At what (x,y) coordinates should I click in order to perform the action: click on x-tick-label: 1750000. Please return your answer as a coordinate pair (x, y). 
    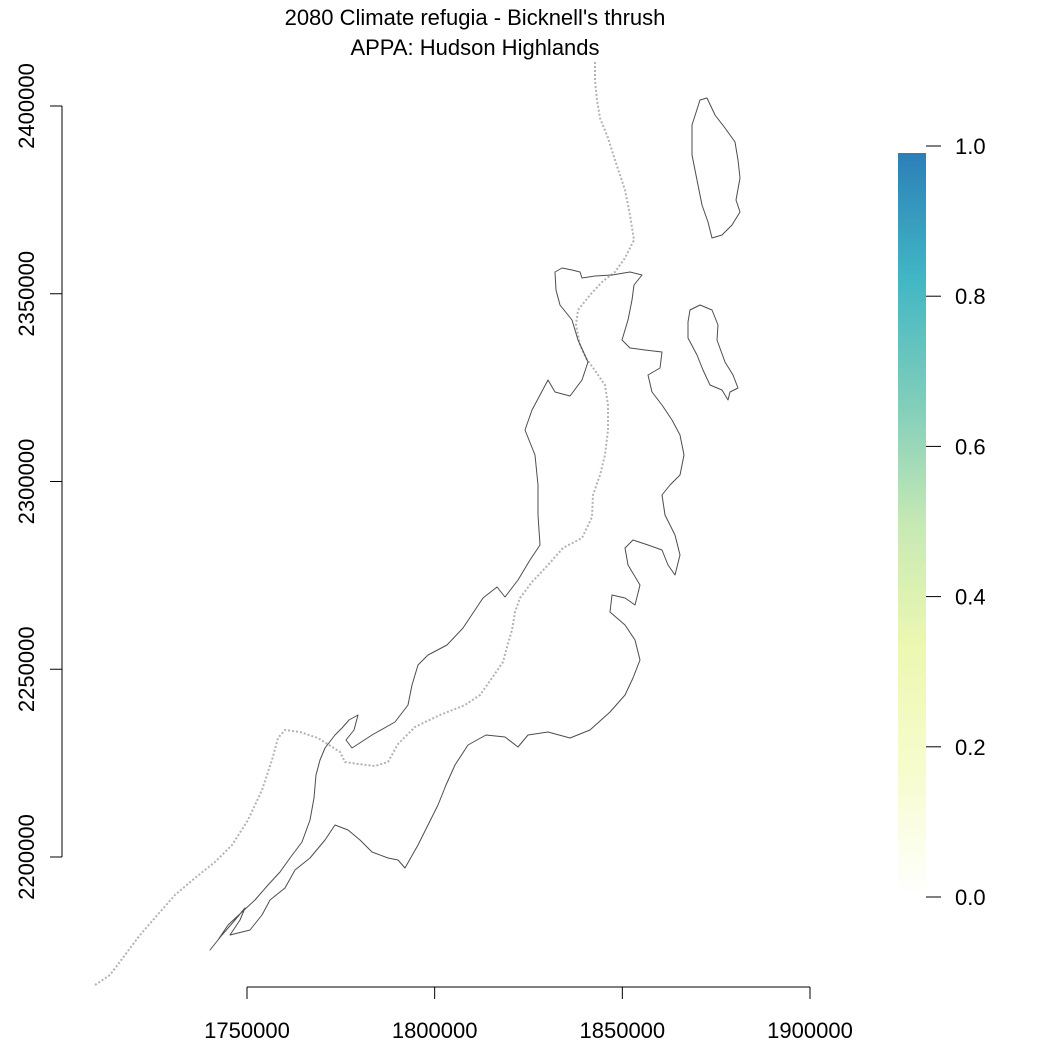
    Looking at the image, I should click on (247, 1030).